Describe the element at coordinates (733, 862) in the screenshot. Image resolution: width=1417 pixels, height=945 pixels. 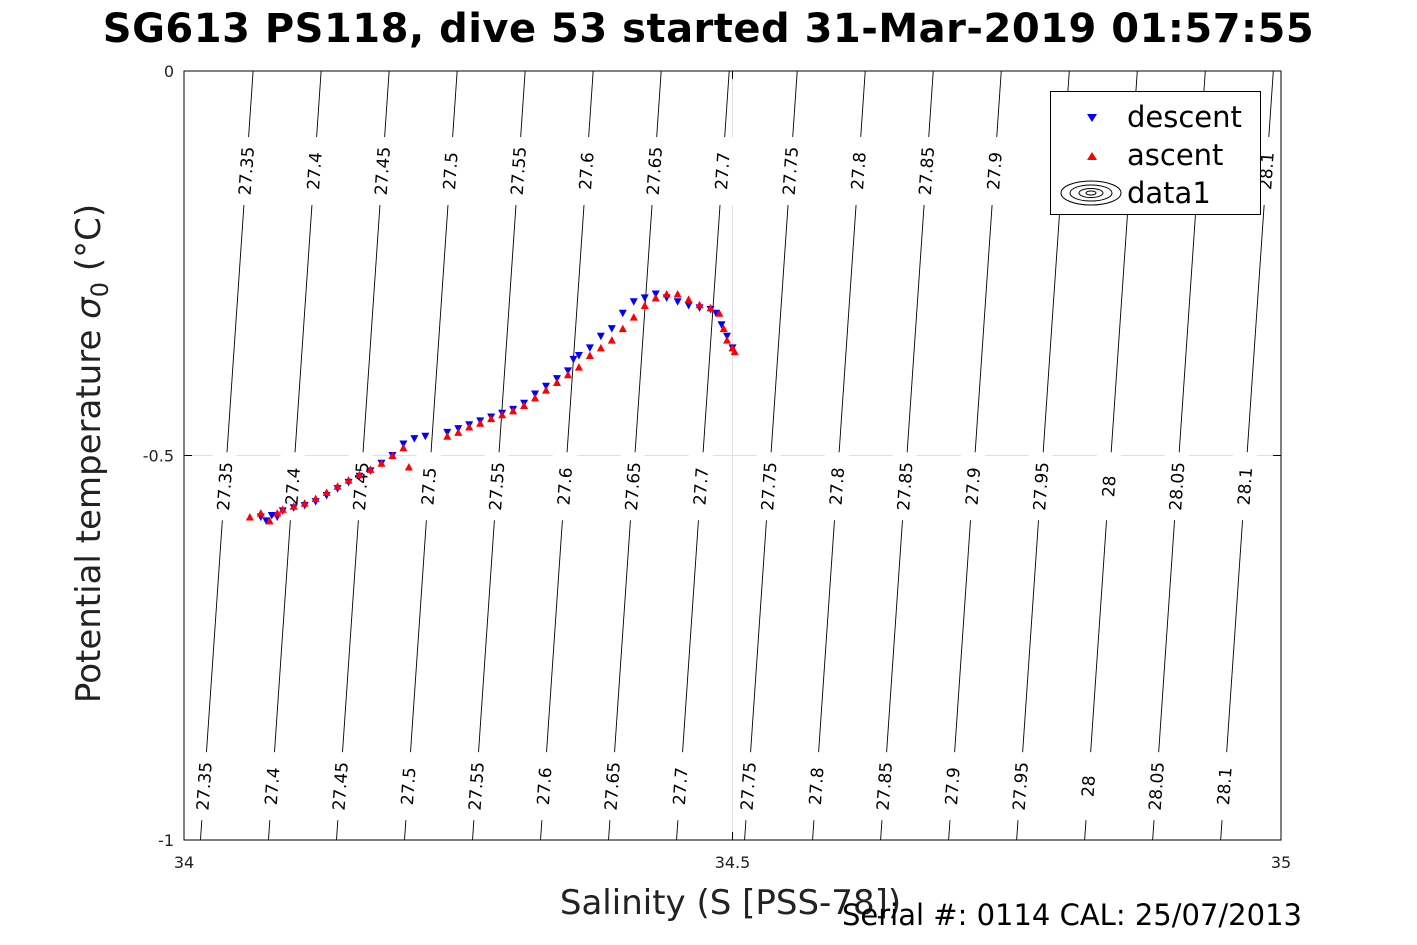
I see `x-tick-label: 34.5` at that location.